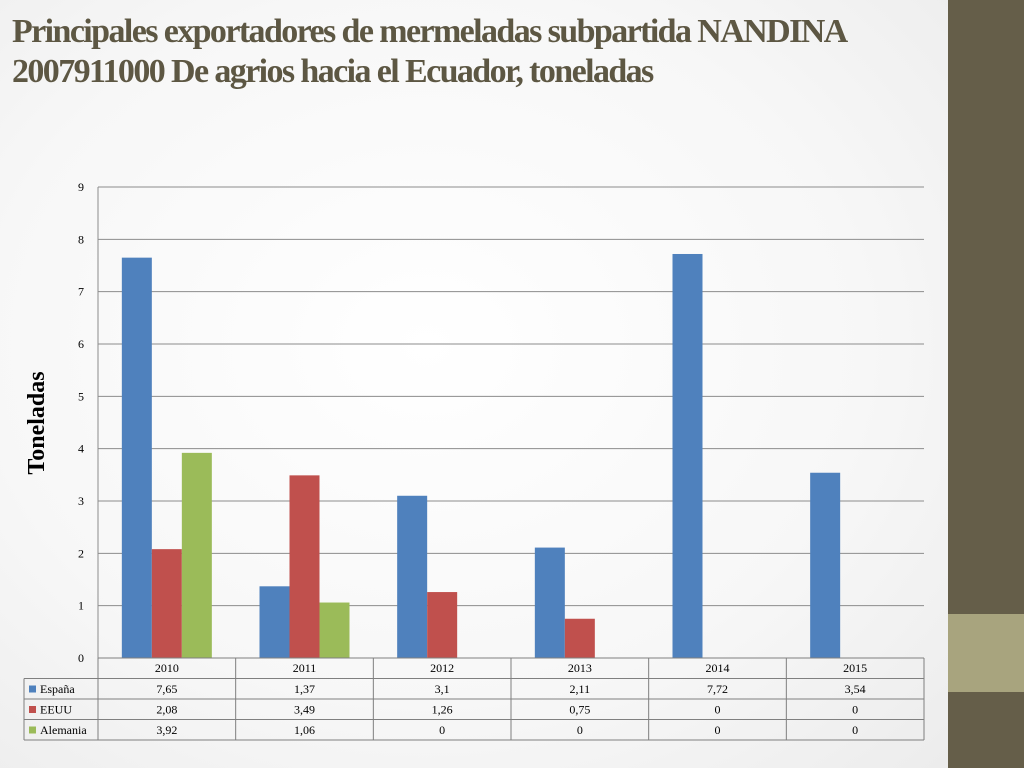  What do you see at coordinates (579, 710) in the screenshot?
I see `data-label: 0,75` at bounding box center [579, 710].